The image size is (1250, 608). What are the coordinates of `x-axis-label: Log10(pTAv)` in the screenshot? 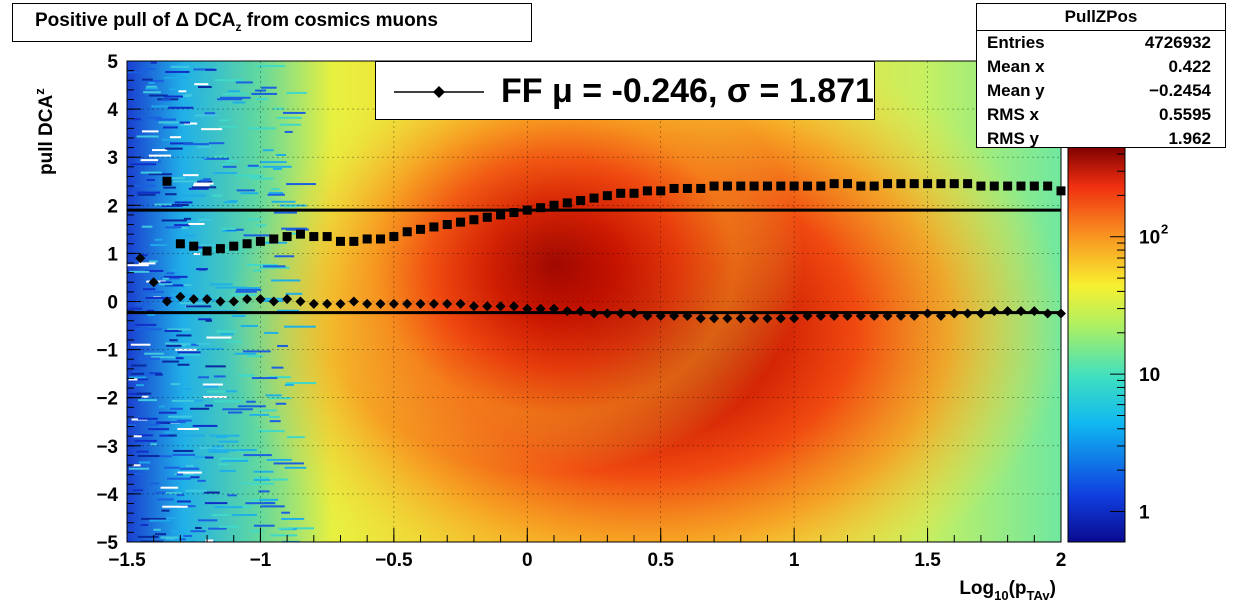 It's located at (1007, 590).